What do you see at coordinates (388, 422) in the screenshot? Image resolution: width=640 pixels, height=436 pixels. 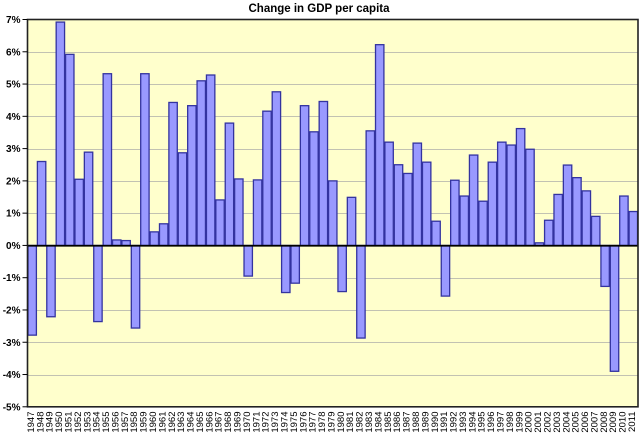 I see `svg-text: 1985` at bounding box center [388, 422].